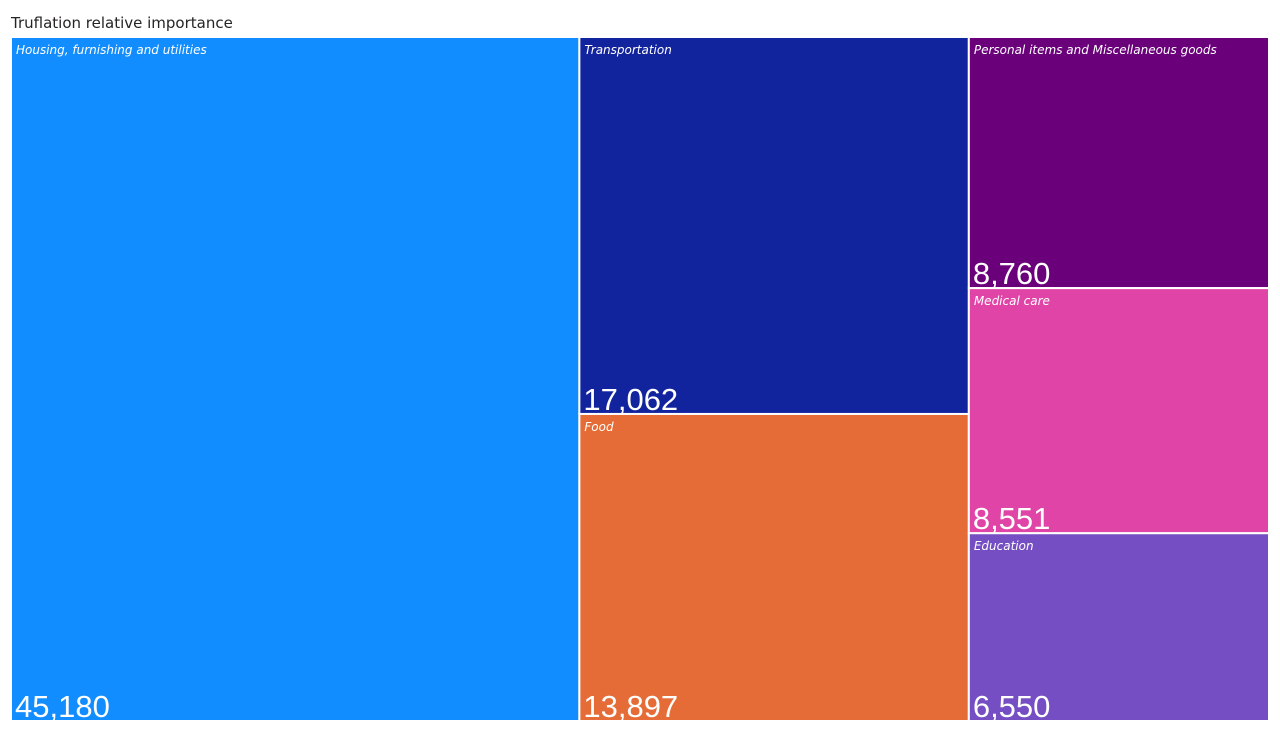  Describe the element at coordinates (111, 50) in the screenshot. I see `category-label: Housing, furnishing and utilities` at that location.